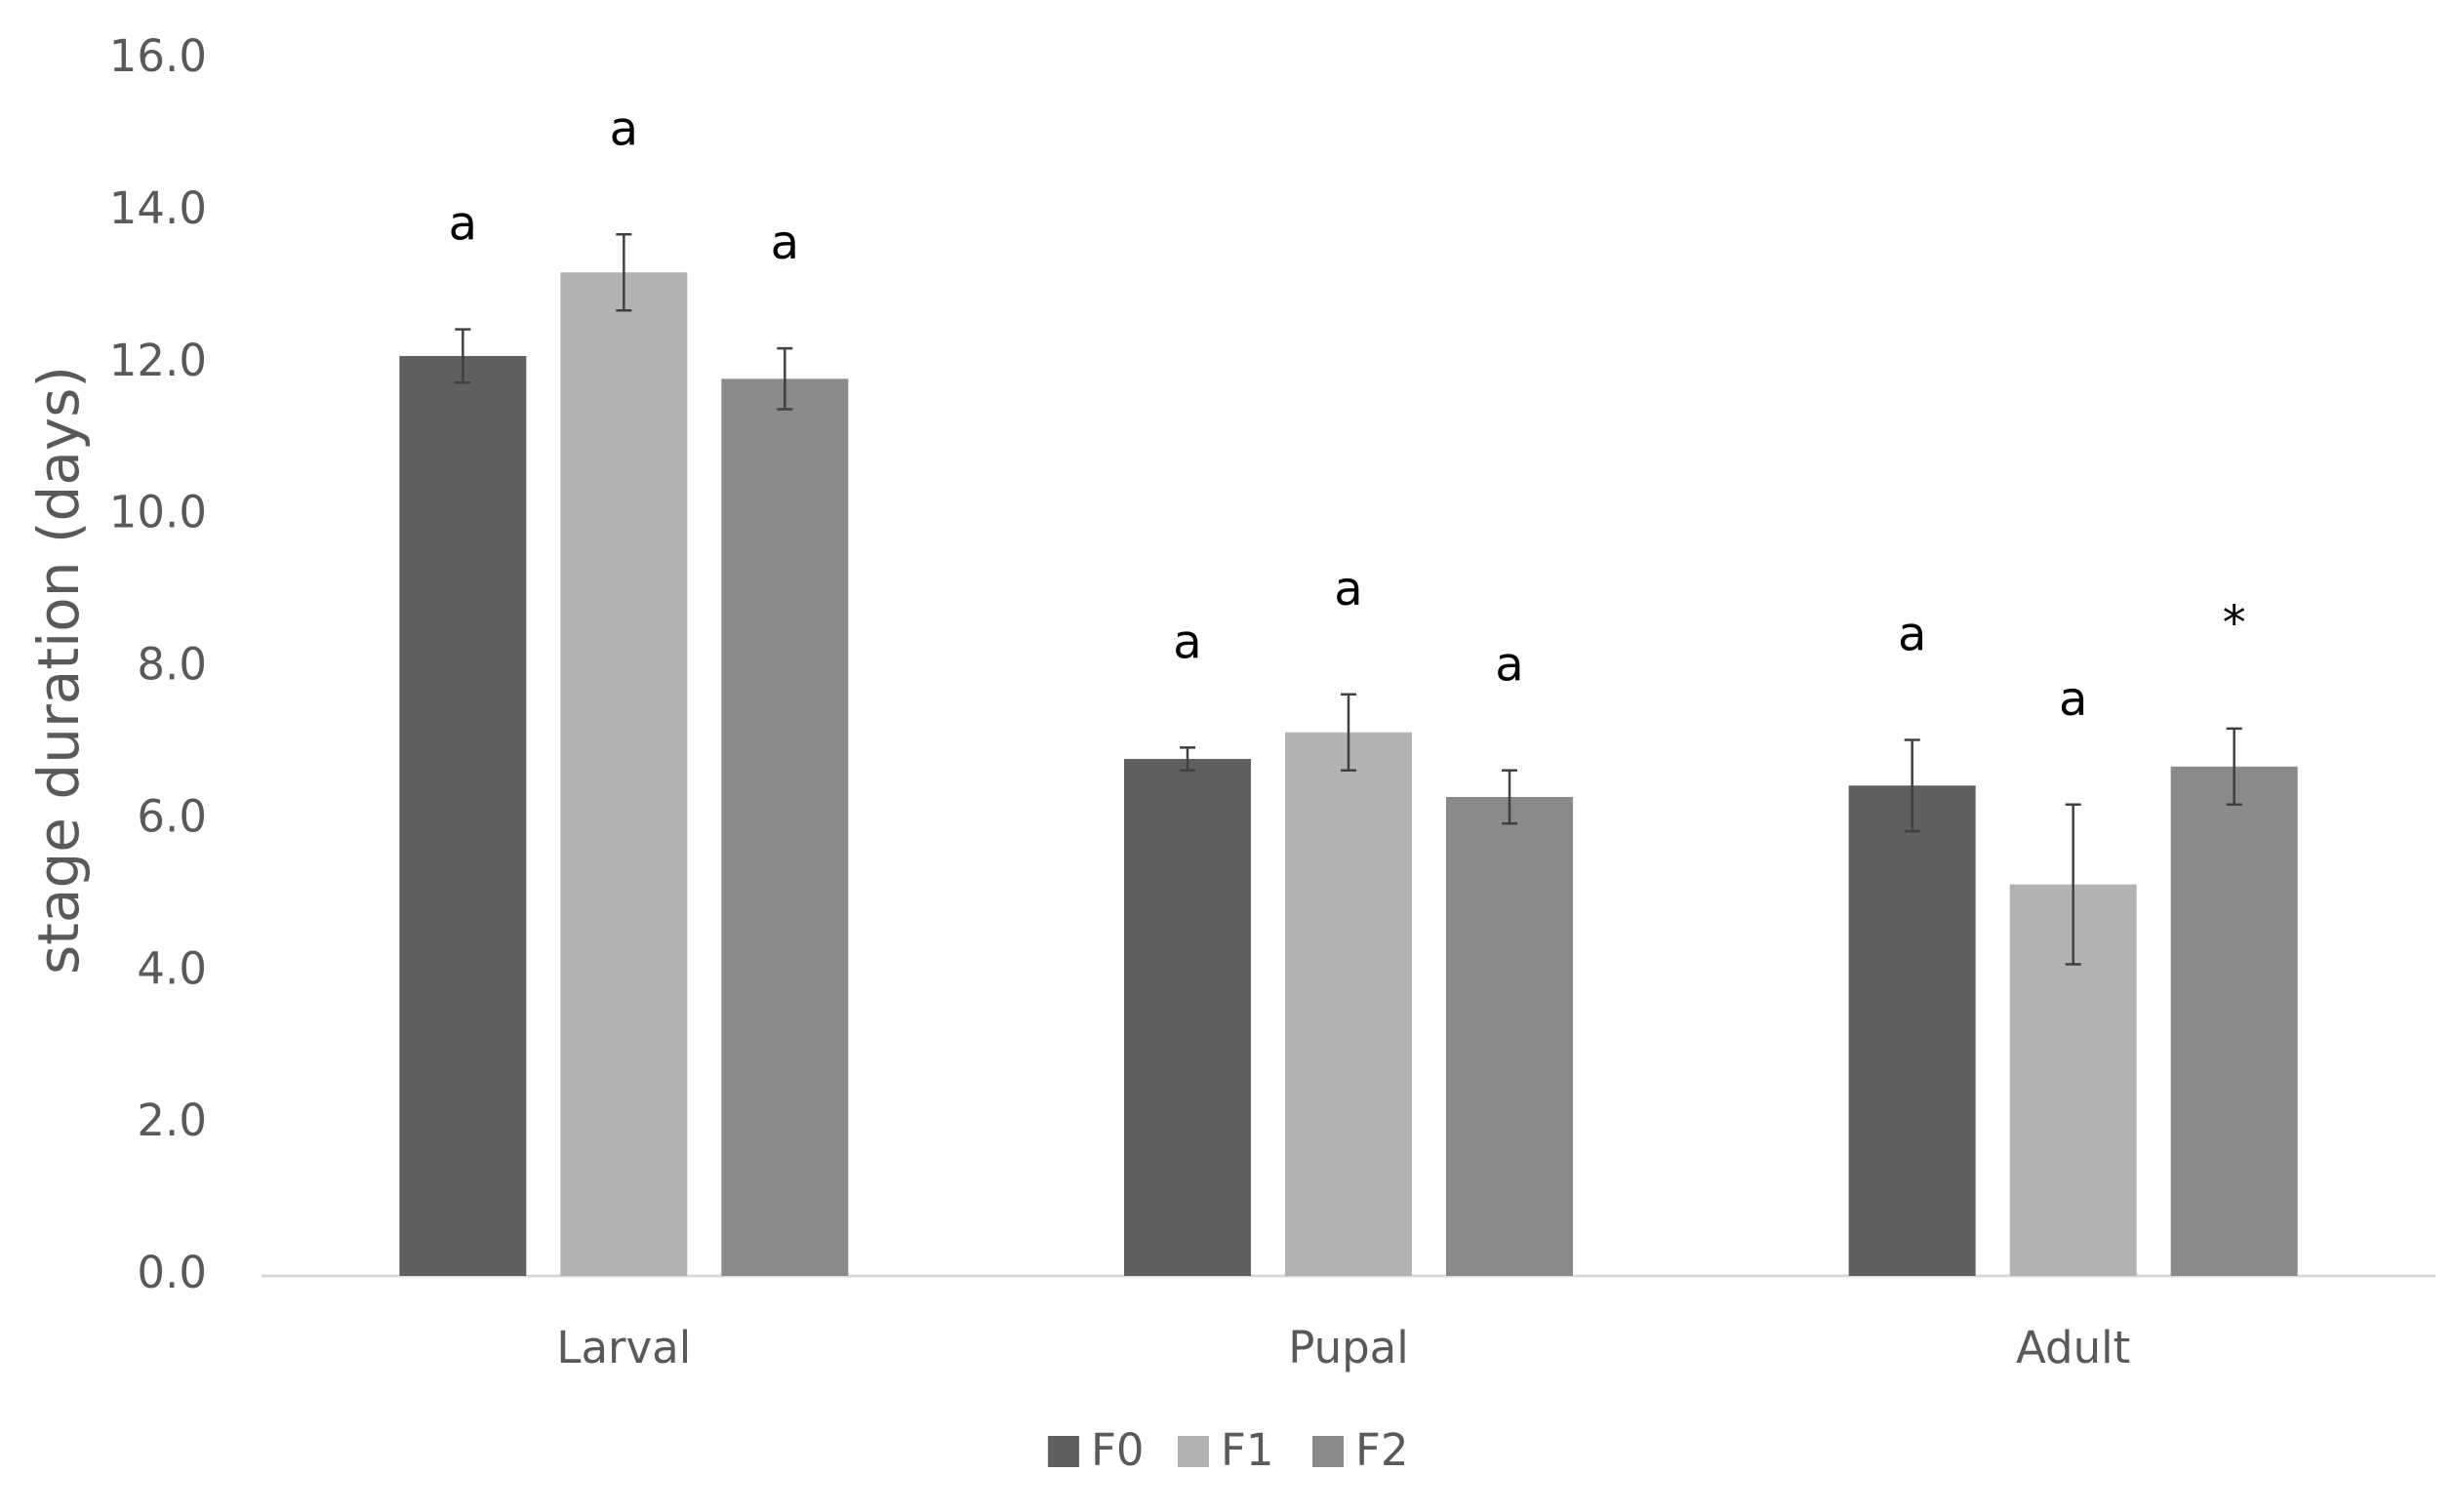  I want to click on significance-label: *, so click(2235, 623).